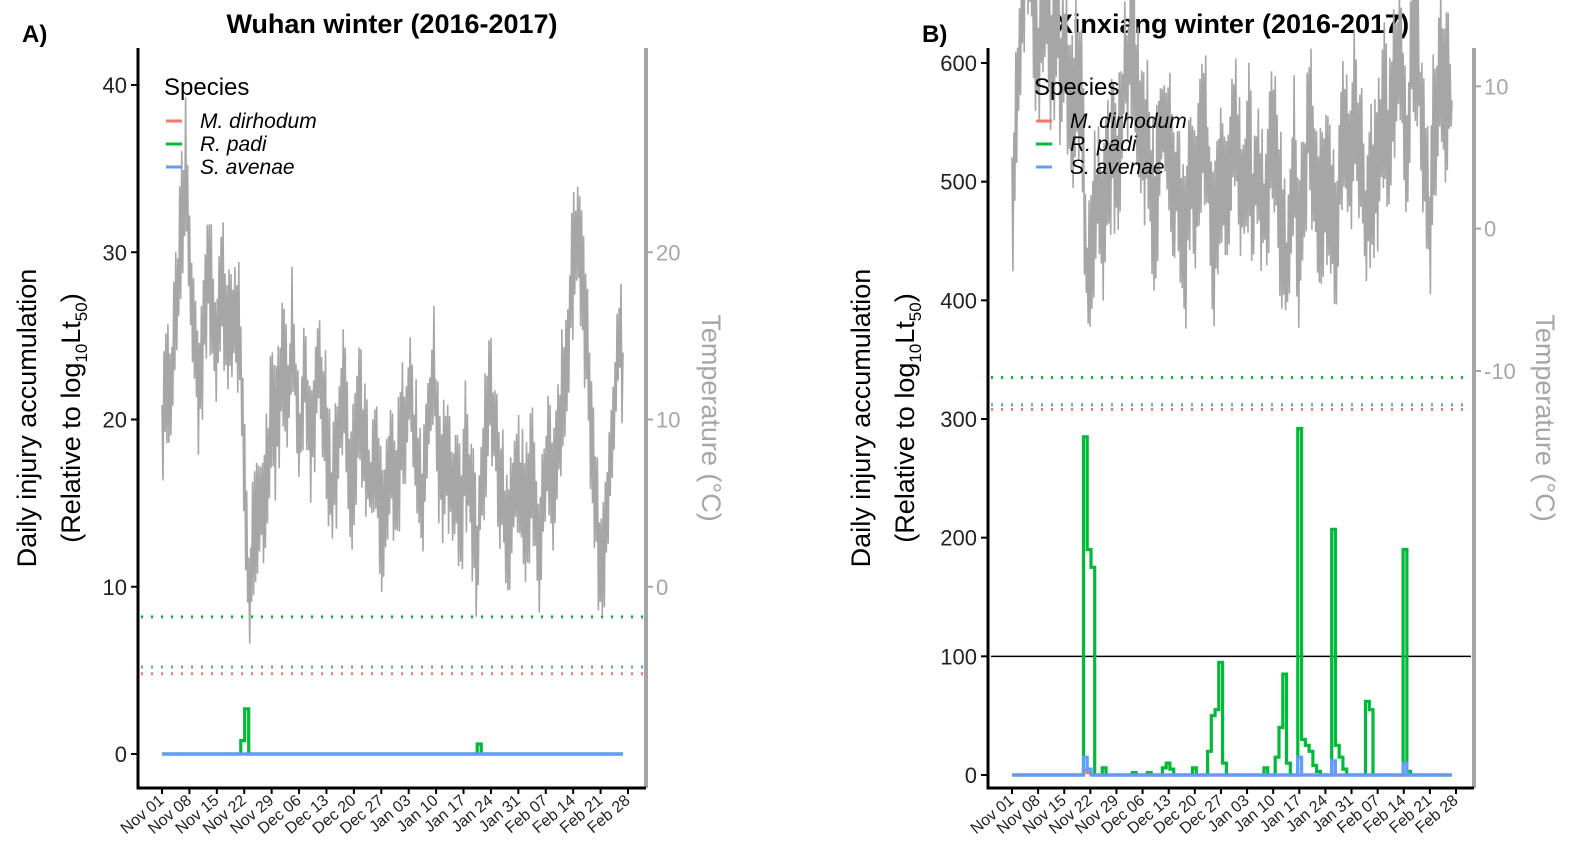 The image size is (1591, 866). Describe the element at coordinates (206, 87) in the screenshot. I see `legend-title-a: Species` at that location.